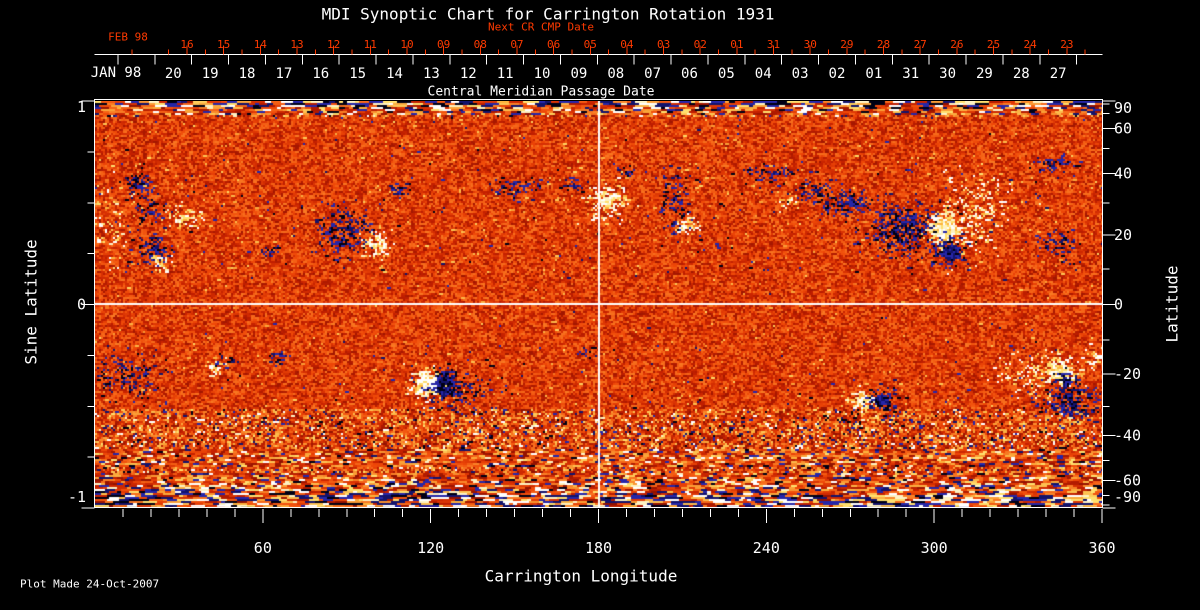  What do you see at coordinates (128, 37) in the screenshot?
I see `feb-98-month-label: FEB 98` at bounding box center [128, 37].